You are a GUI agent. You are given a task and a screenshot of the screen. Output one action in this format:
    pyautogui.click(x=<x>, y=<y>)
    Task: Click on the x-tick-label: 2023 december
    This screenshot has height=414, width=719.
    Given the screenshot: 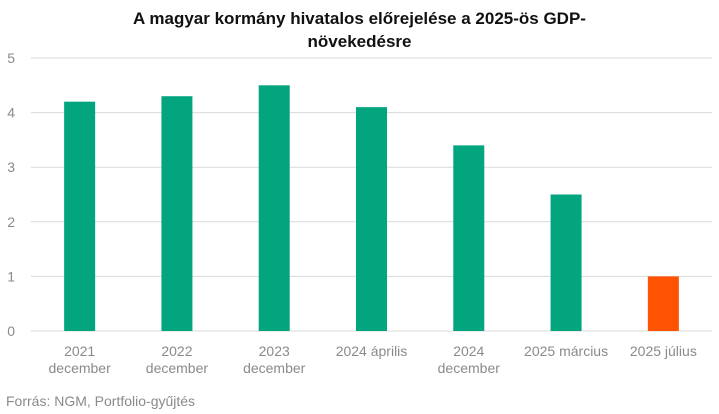 What is the action you would take?
    pyautogui.click(x=274, y=359)
    